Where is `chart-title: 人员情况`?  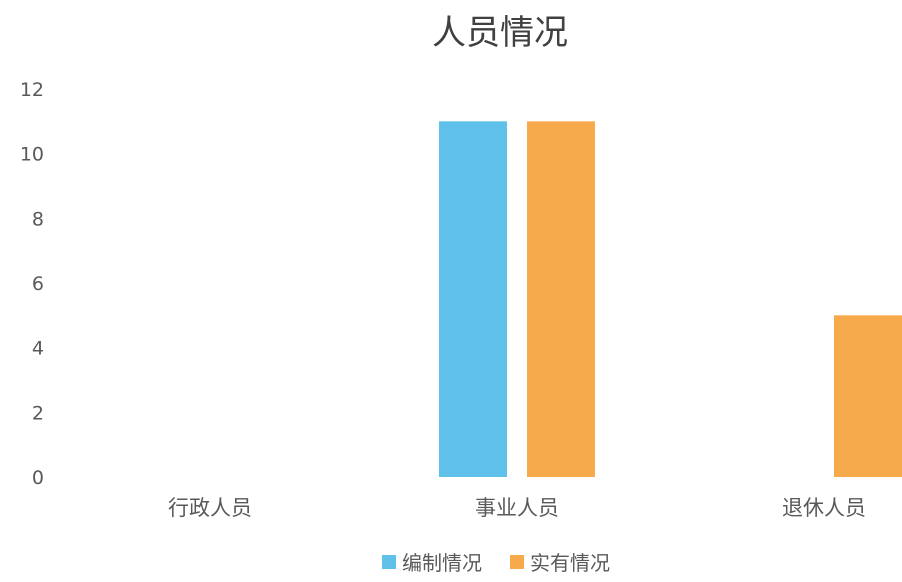
chart-title: 人员情况 is located at coordinates (500, 33).